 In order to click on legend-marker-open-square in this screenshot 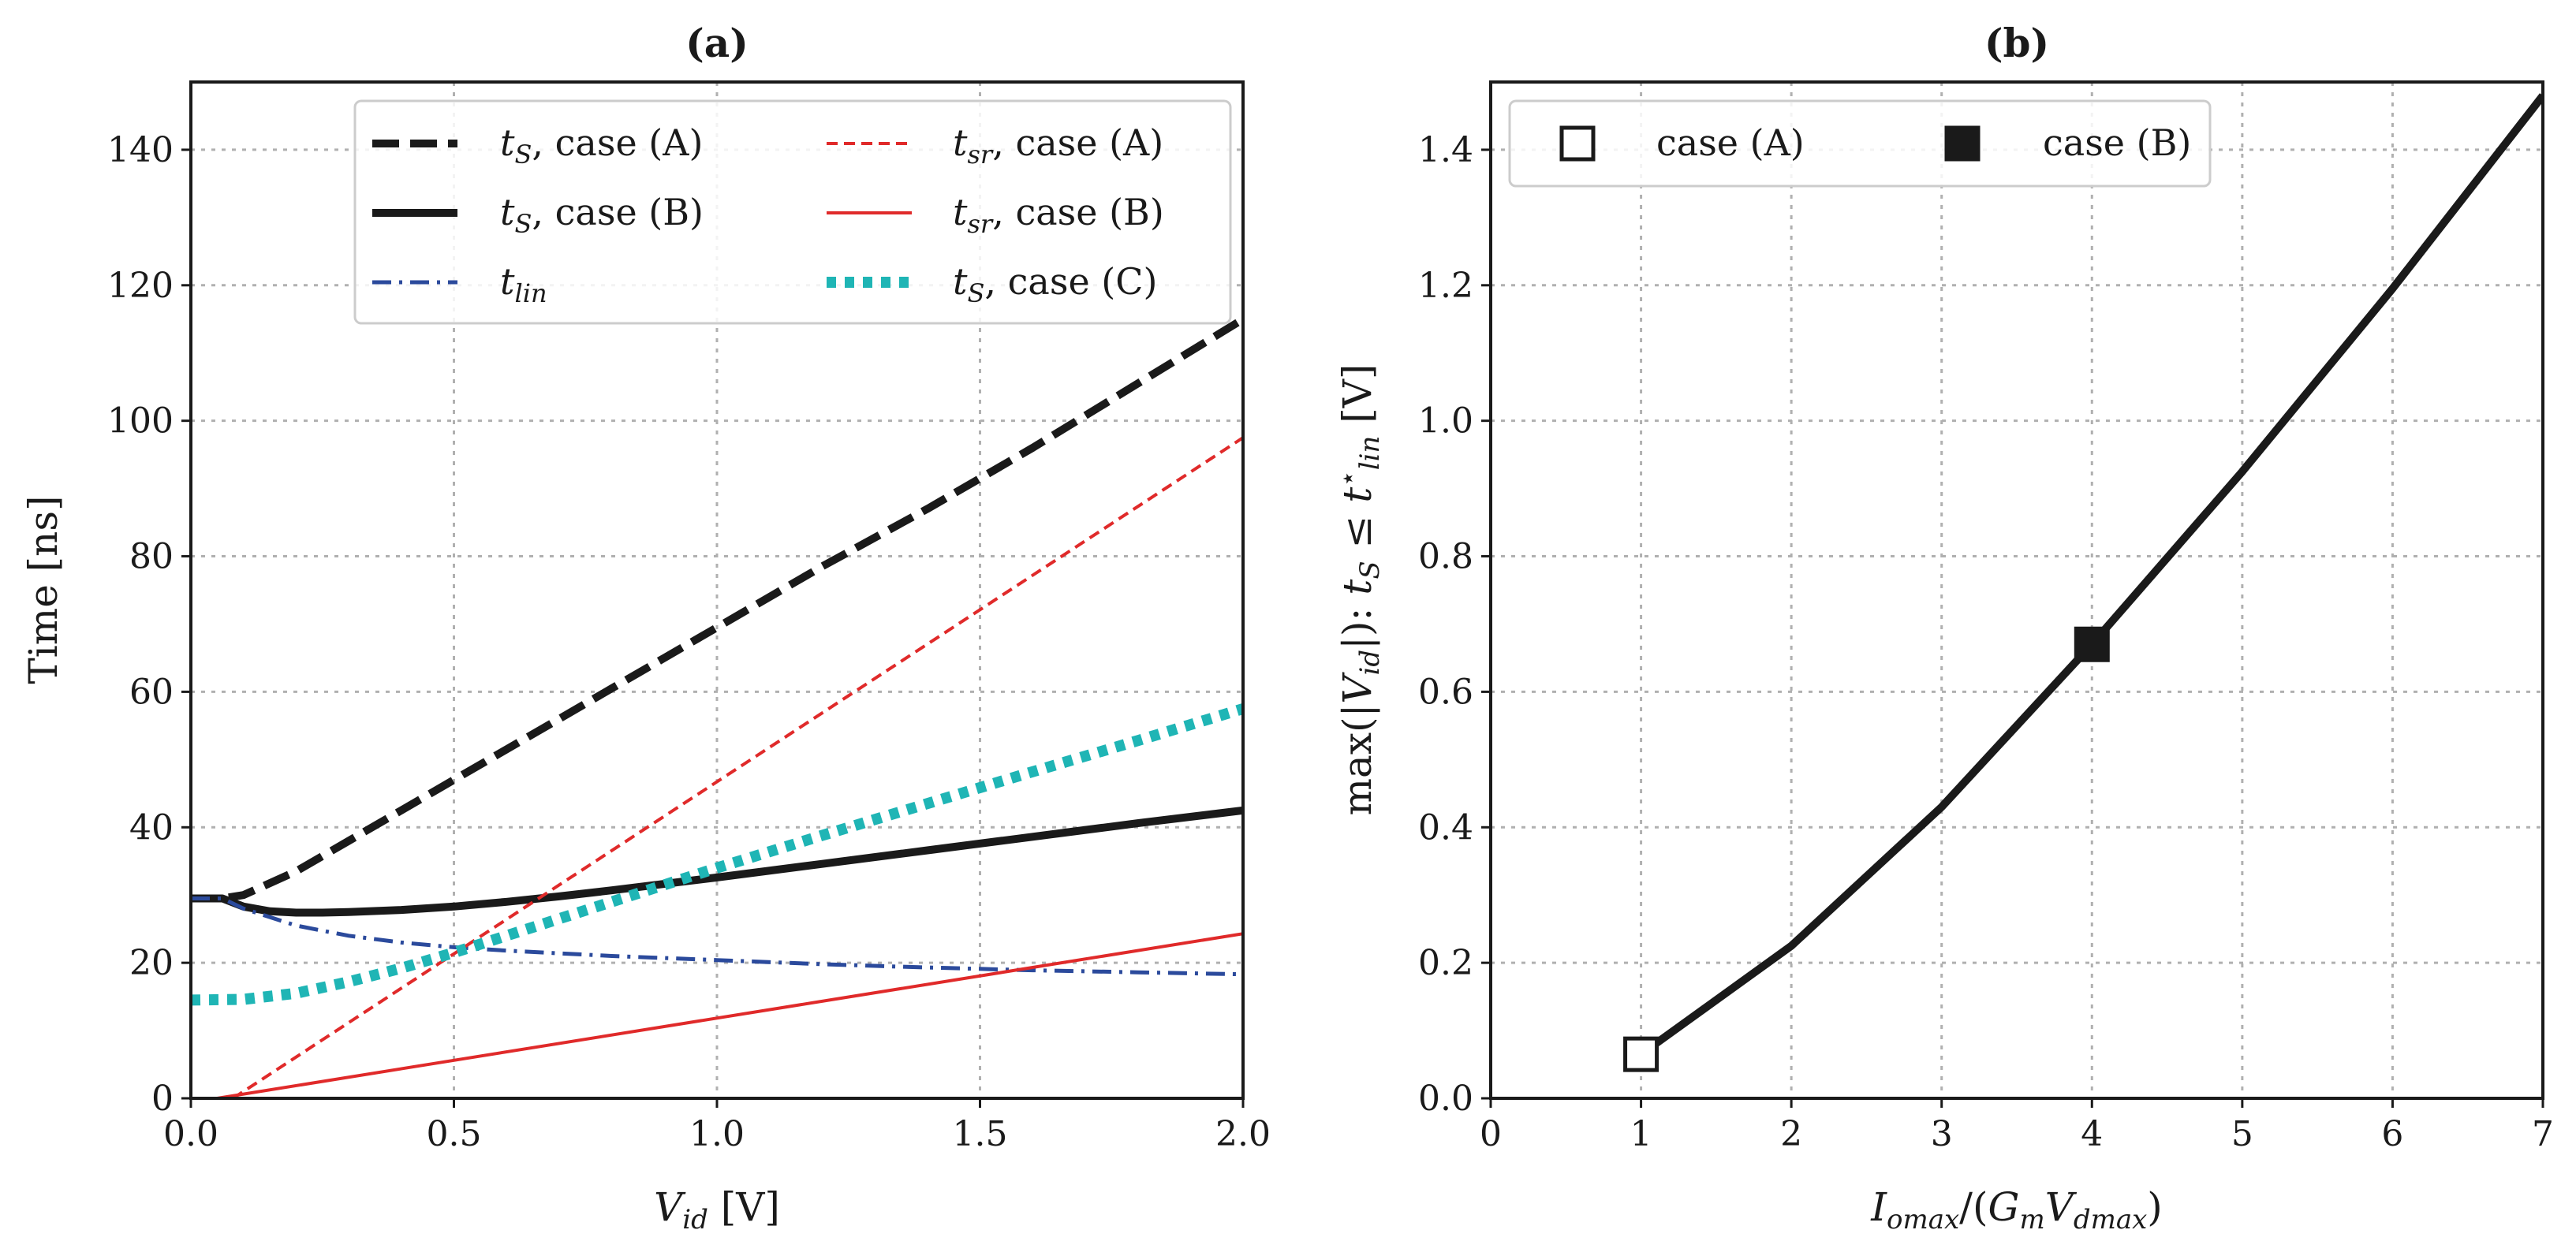, I will do `click(1577, 143)`.